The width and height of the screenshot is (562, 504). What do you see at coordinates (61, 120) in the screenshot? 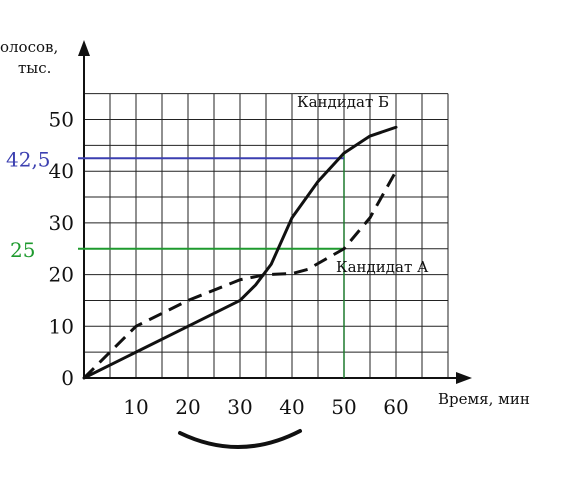
I see `y-tick-label: 50` at bounding box center [61, 120].